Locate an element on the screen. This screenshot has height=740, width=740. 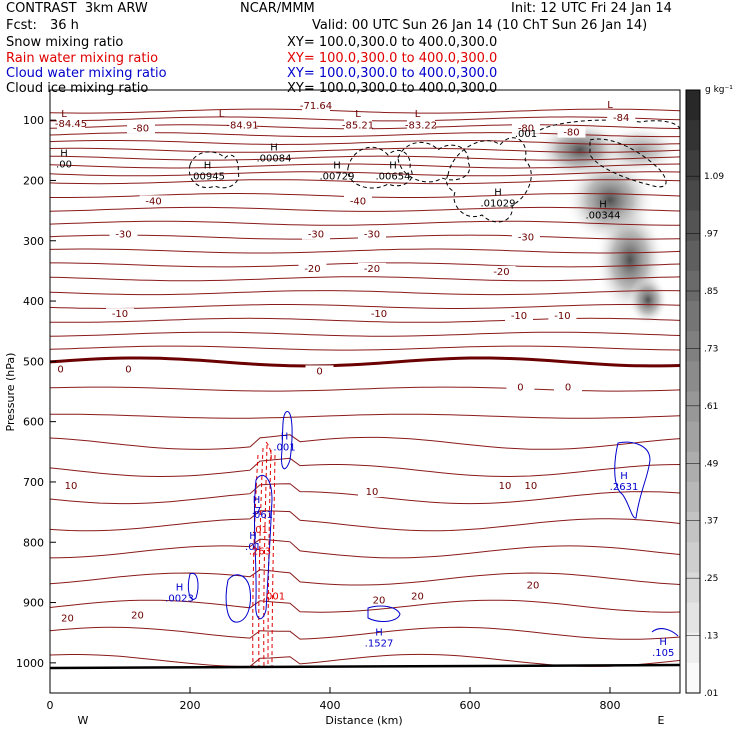
extremum-value: .001 is located at coordinates (274, 597).